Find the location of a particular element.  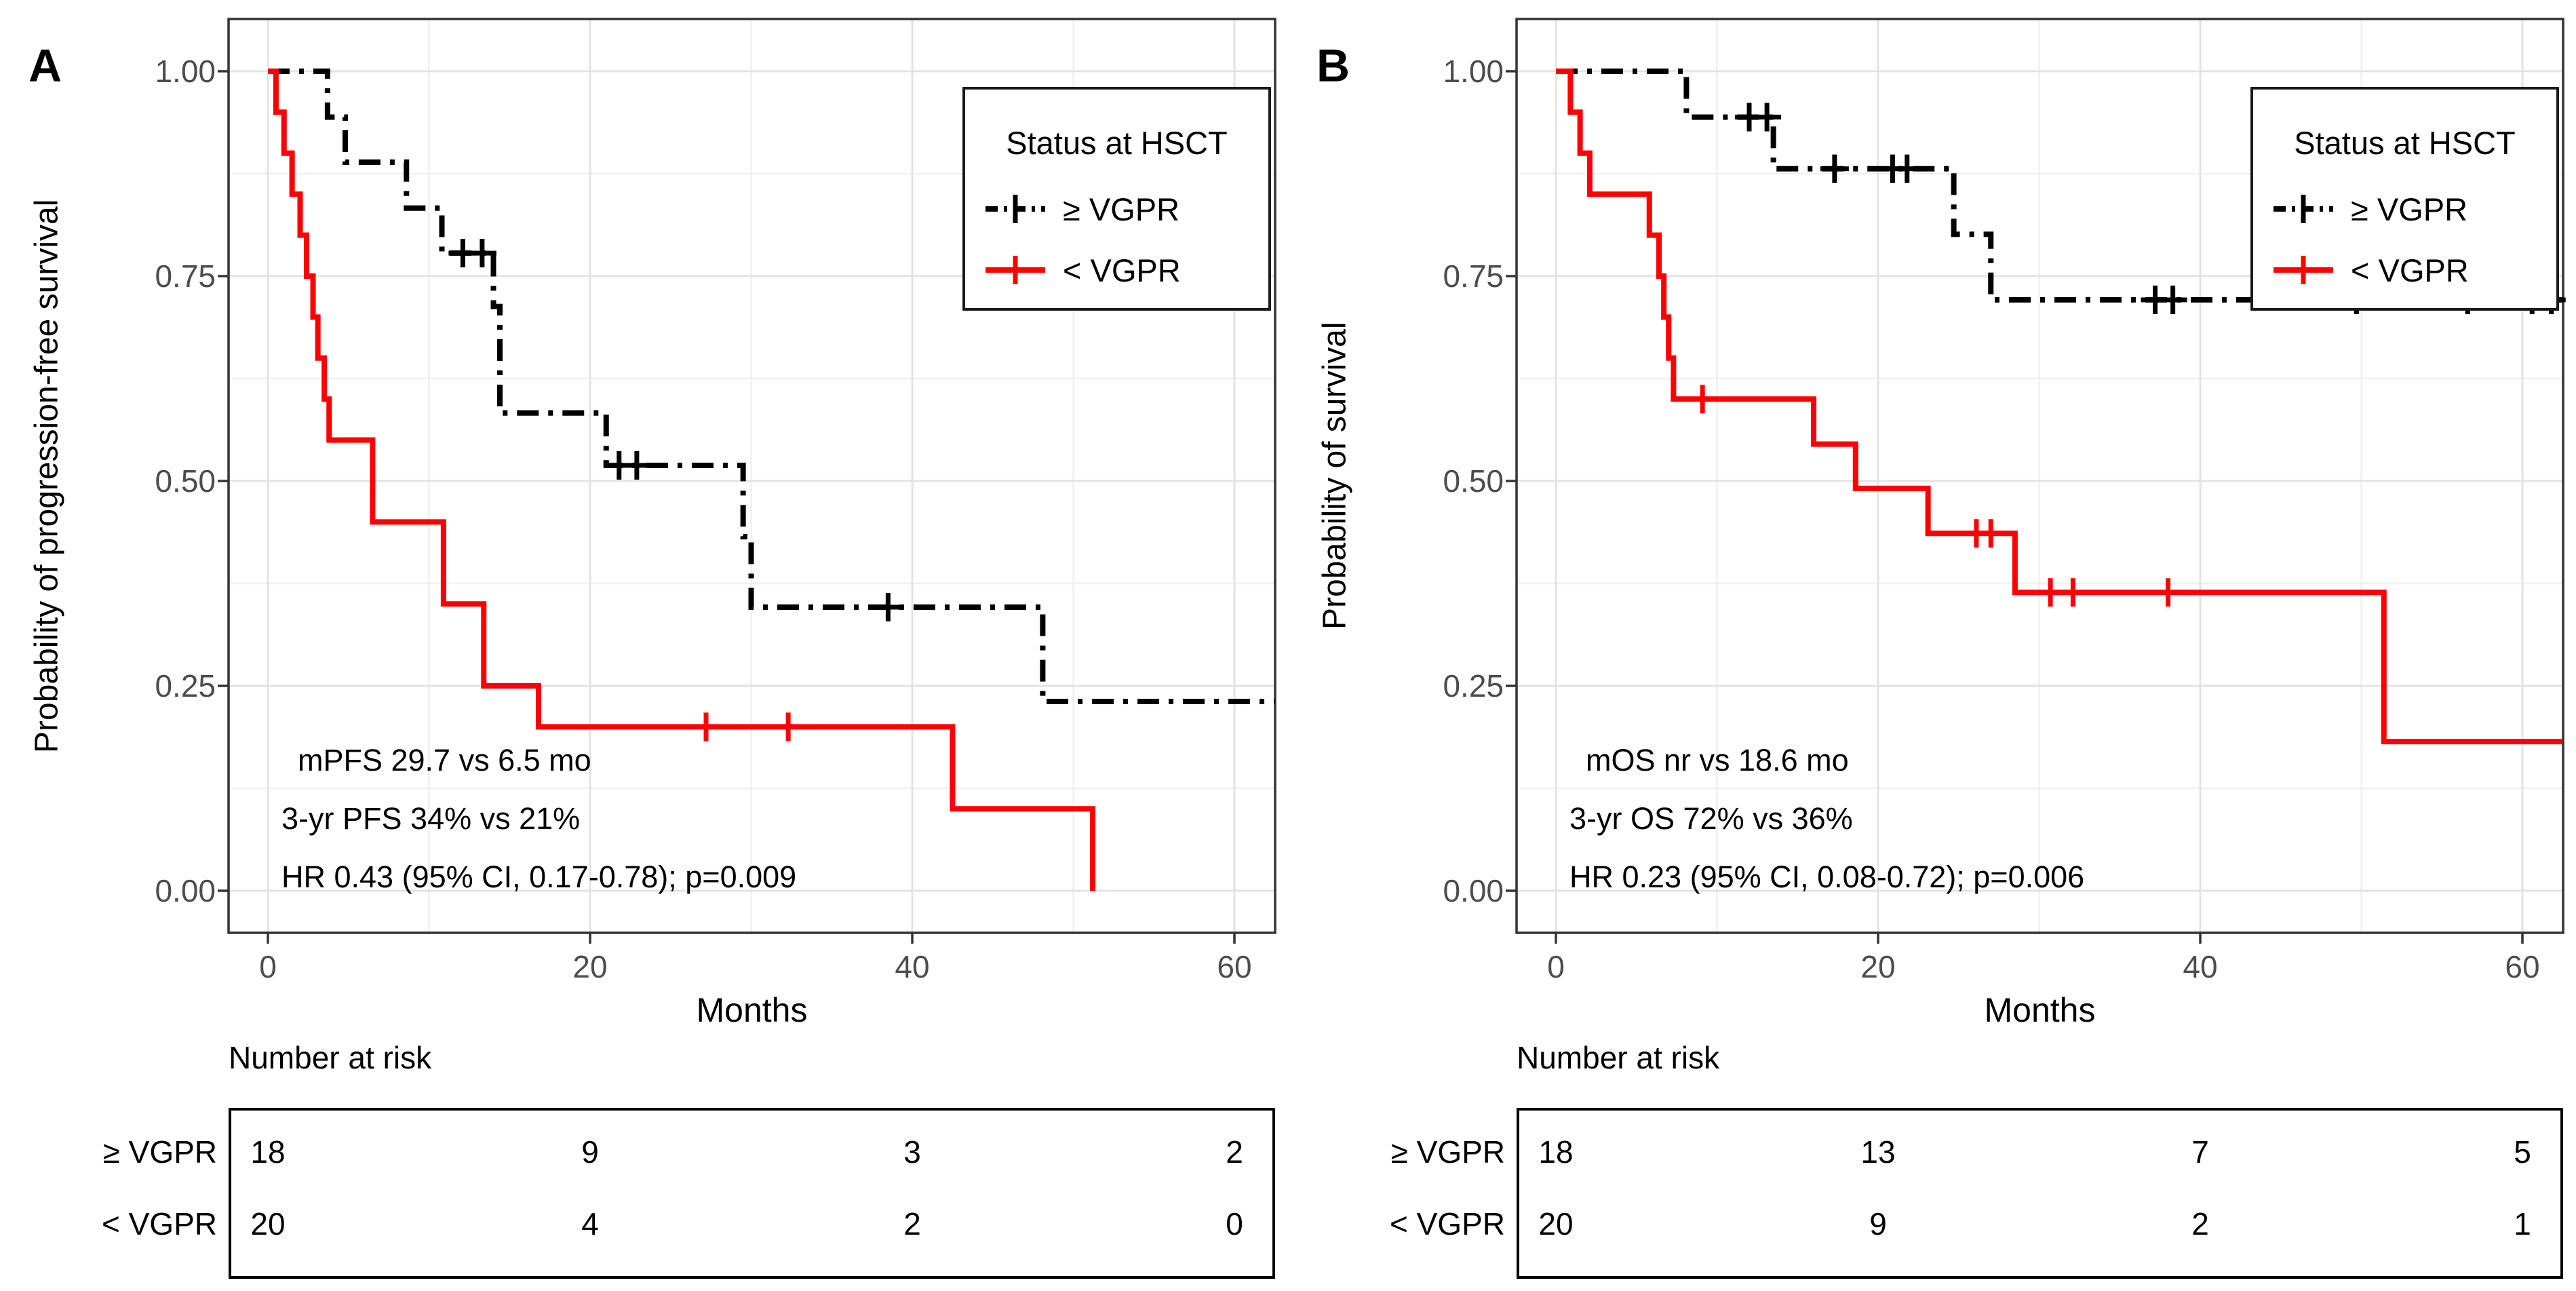

risk-count: 4 is located at coordinates (590, 1223).